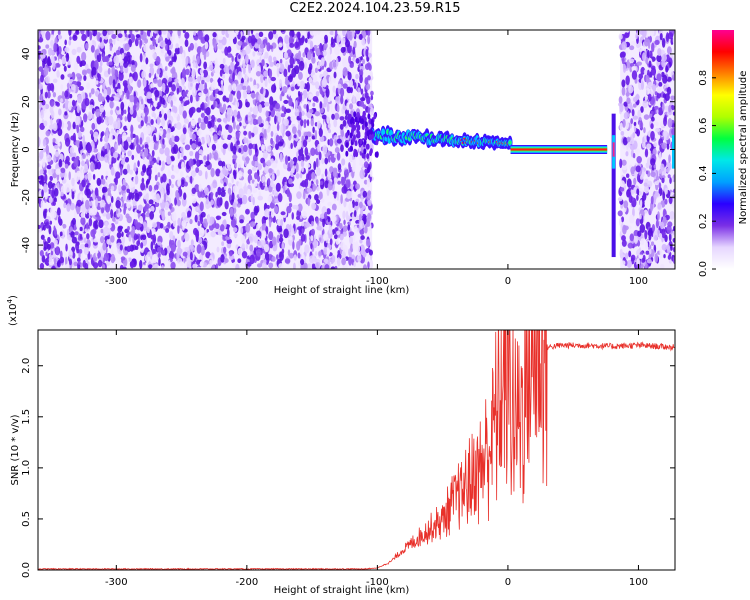 The width and height of the screenshot is (750, 600). I want to click on signal-halo, so click(347, 135).